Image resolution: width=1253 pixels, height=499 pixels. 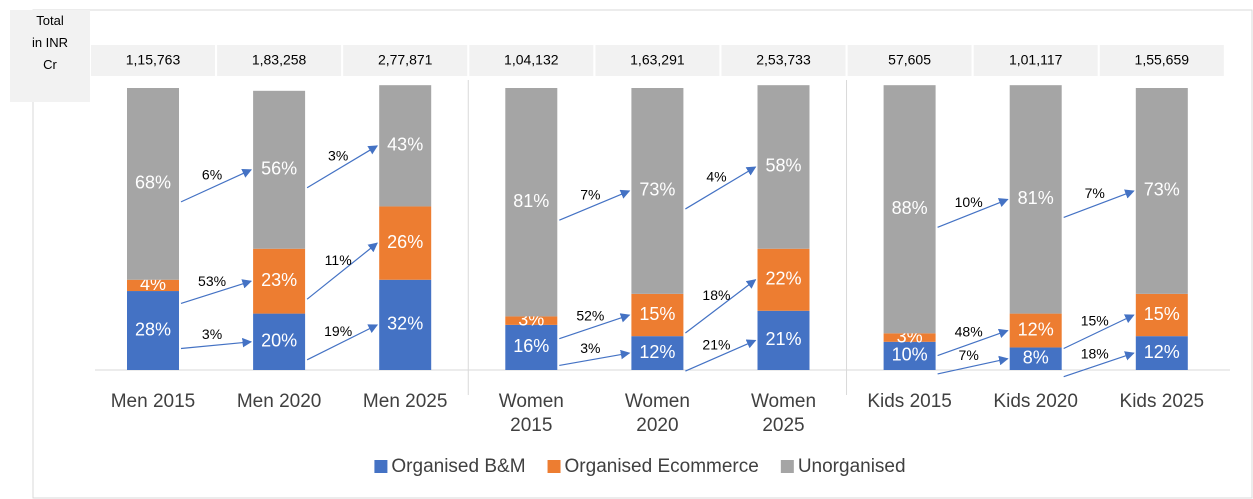 I want to click on x-tick-label: Women 2015, so click(x=531, y=413).